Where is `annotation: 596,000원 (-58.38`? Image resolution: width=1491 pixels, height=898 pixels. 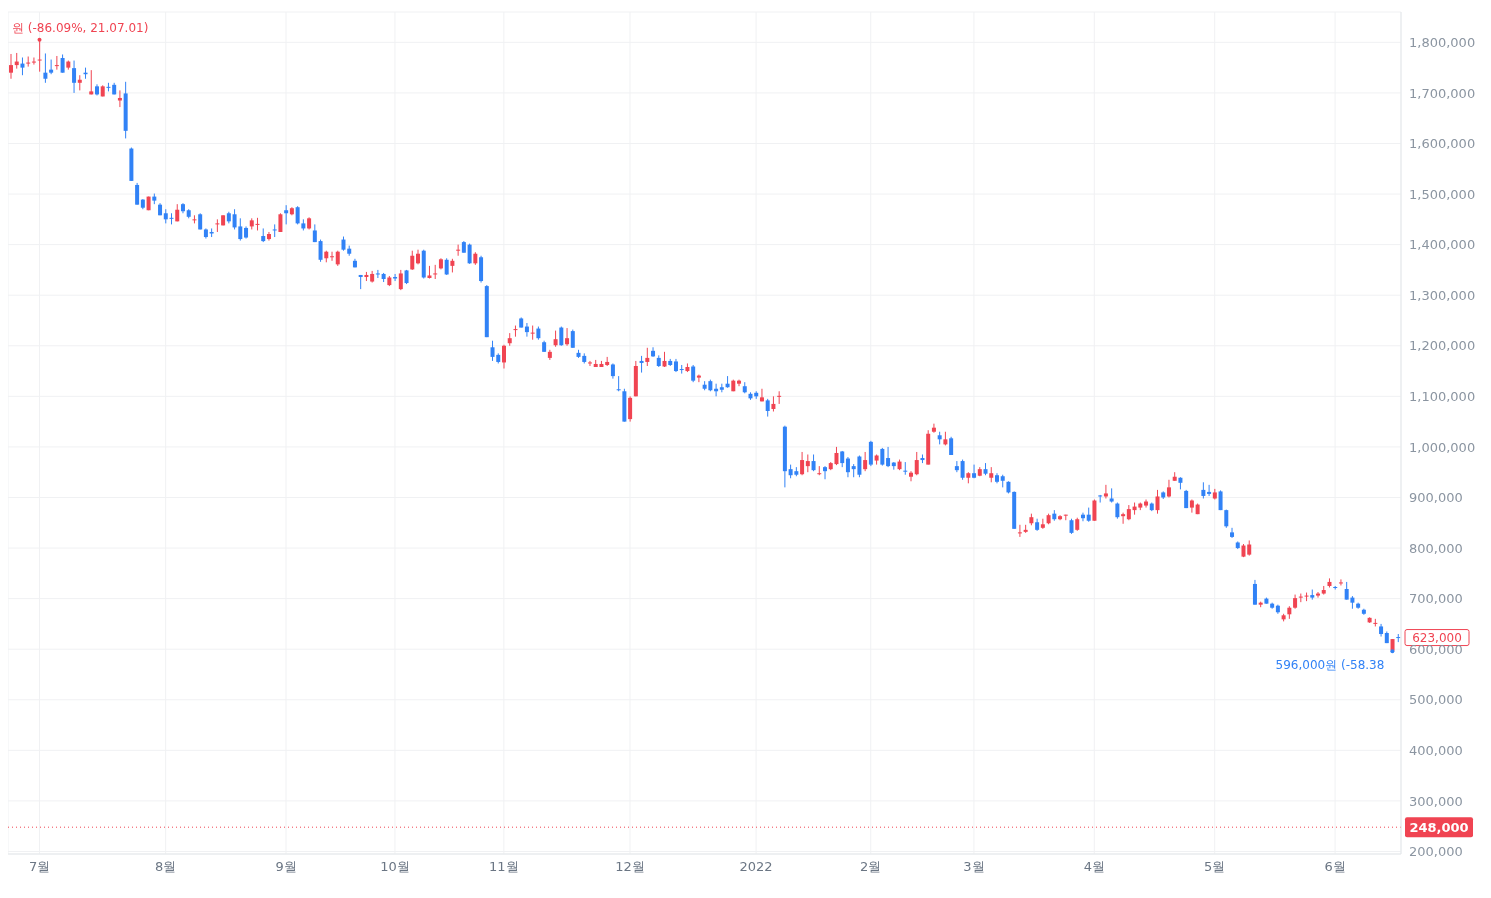 annotation: 596,000원 (-58.38 is located at coordinates (1330, 665).